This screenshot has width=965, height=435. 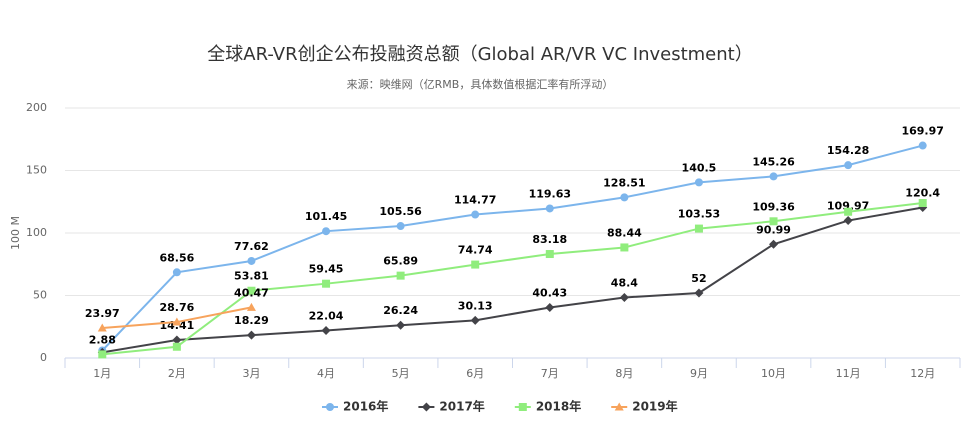 What do you see at coordinates (922, 131) in the screenshot?
I see `value-label: 169.97` at bounding box center [922, 131].